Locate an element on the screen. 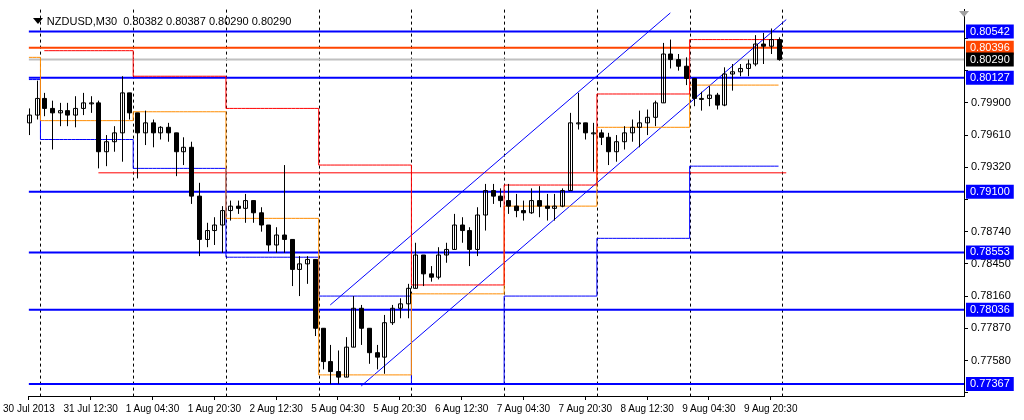  ref-line-label: 0.80127 is located at coordinates (990, 76).